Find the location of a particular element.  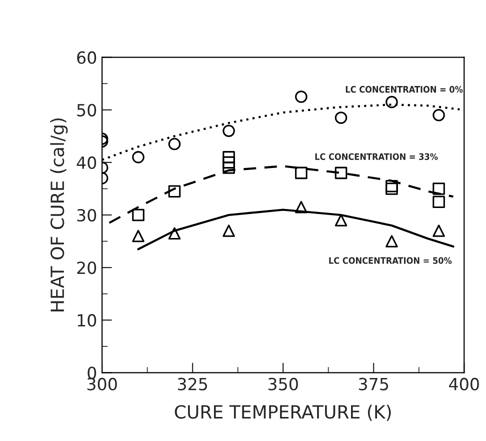

y-tick-label: 10 is located at coordinates (87, 320).